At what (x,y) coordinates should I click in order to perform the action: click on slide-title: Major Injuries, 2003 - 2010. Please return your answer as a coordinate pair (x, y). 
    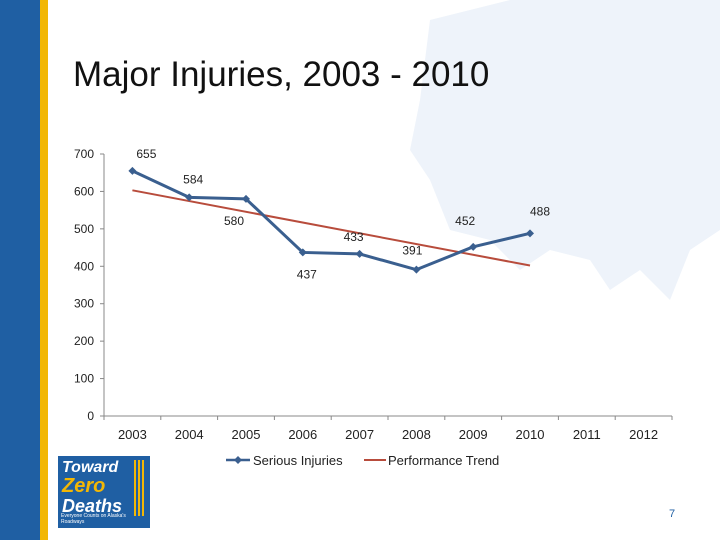
    Looking at the image, I should click on (281, 74).